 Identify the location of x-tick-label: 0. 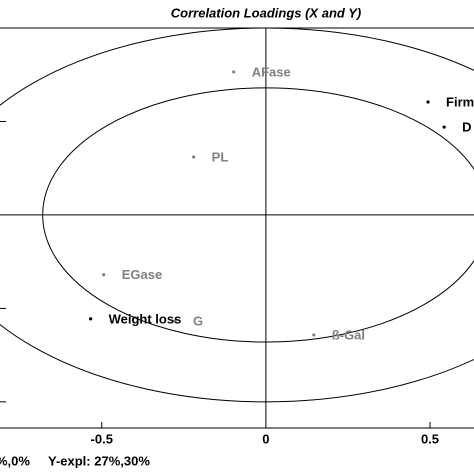
(265, 438).